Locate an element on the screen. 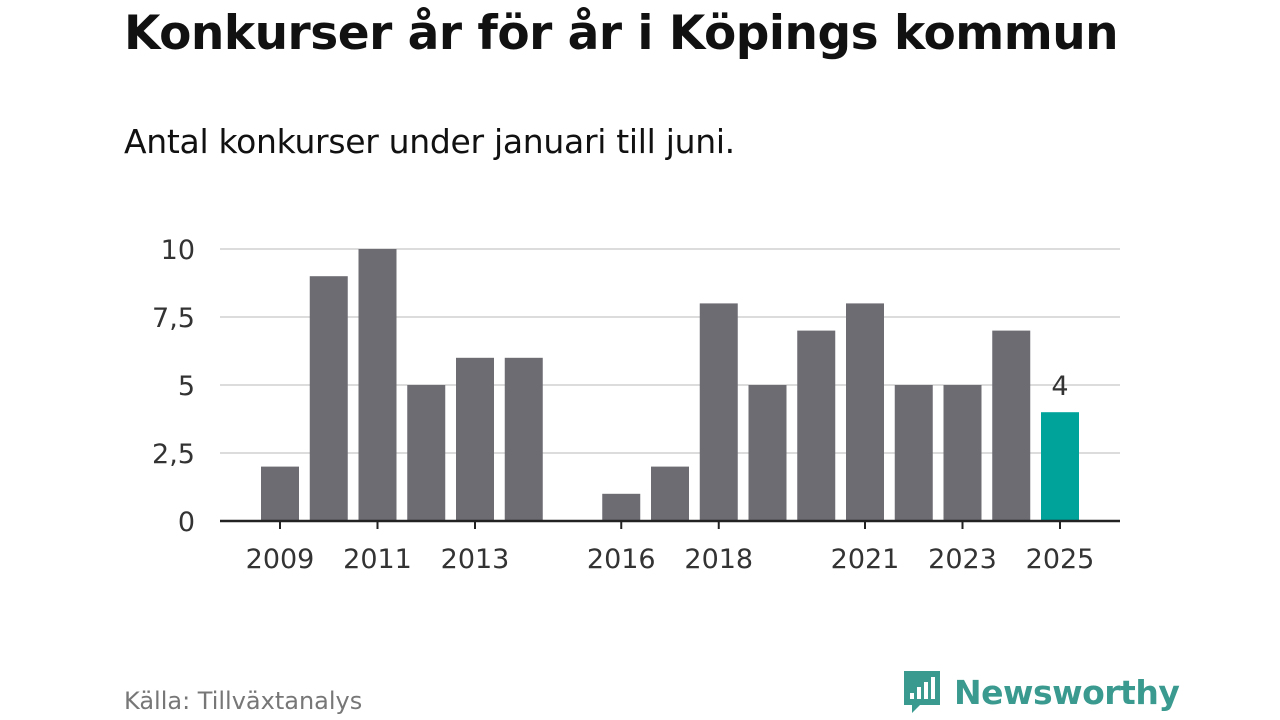 Image resolution: width=1280 pixels, height=720 pixels. bar-2011 is located at coordinates (377, 385).